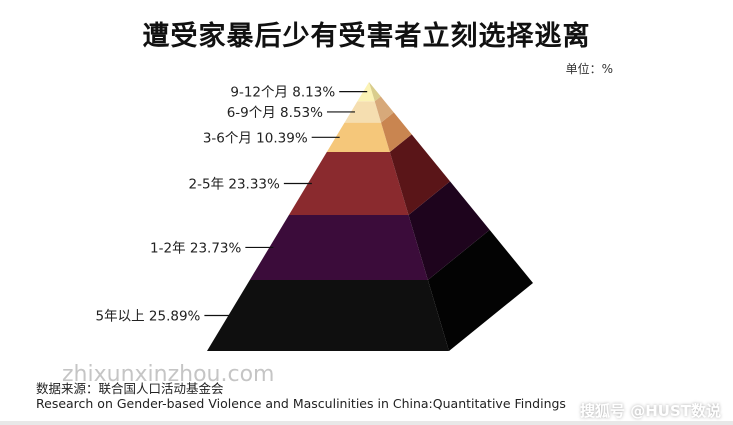 The image size is (733, 425). Describe the element at coordinates (366, 423) in the screenshot. I see `bottom-divider` at that location.